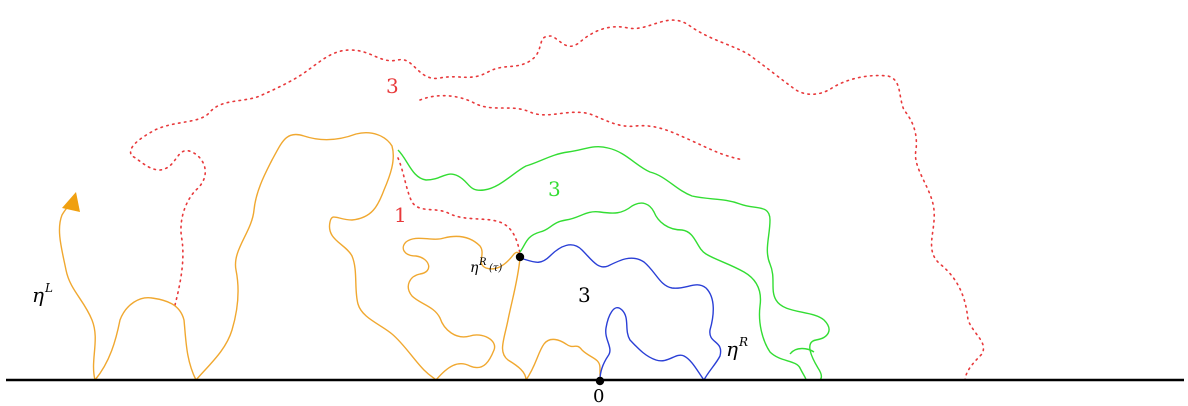 The width and height of the screenshot is (1188, 406). I want to click on black-region-label: 3, so click(584, 295).